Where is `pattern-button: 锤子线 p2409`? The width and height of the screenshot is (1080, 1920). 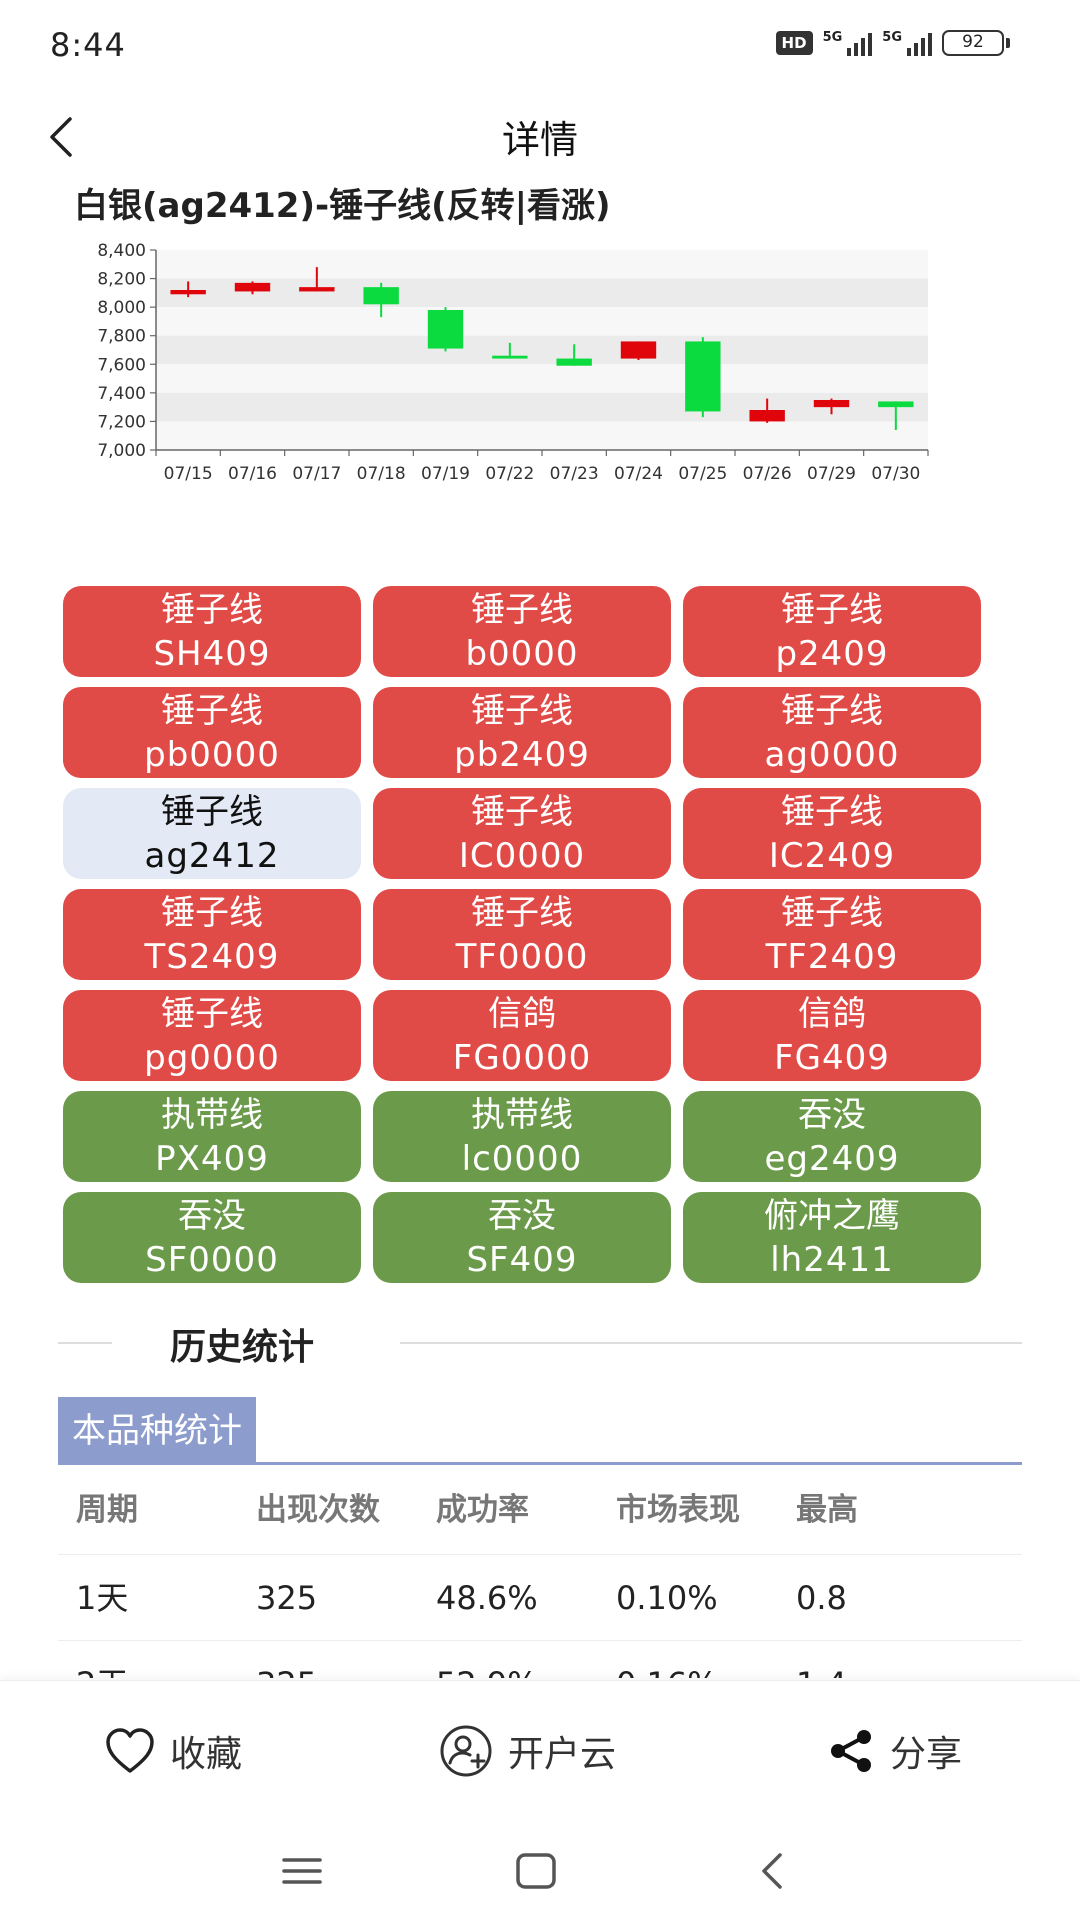 pattern-button: 锤子线 p2409 is located at coordinates (832, 631).